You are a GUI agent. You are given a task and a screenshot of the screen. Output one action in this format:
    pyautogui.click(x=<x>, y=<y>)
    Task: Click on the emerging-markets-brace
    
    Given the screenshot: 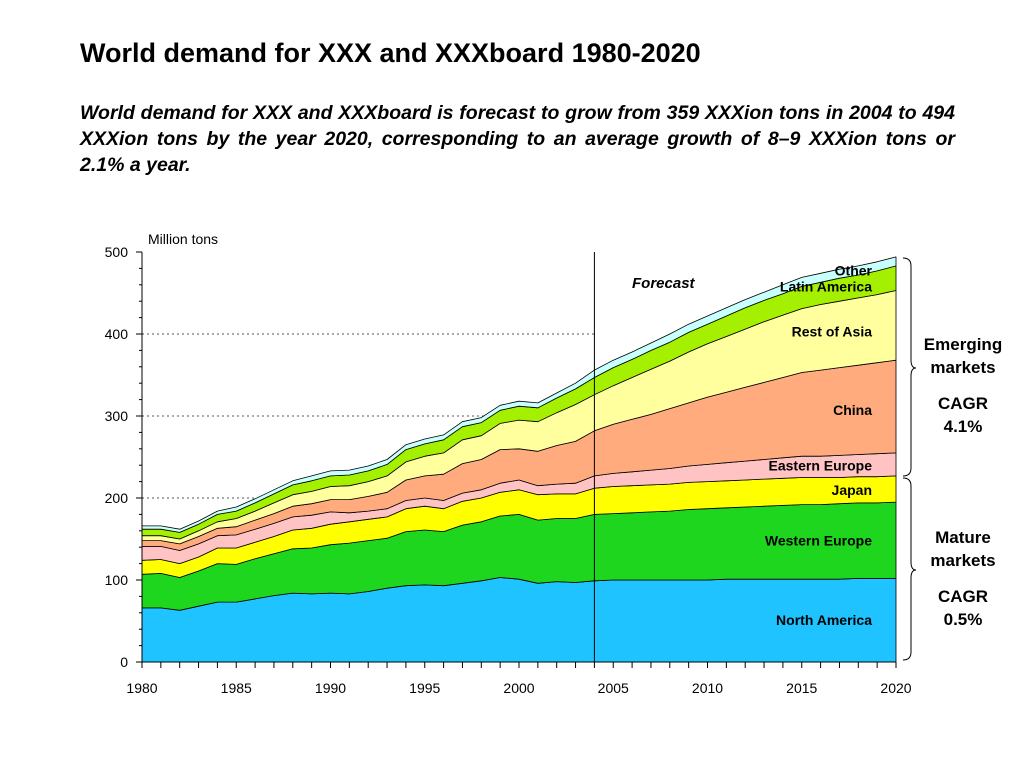 What is the action you would take?
    pyautogui.click(x=909, y=367)
    